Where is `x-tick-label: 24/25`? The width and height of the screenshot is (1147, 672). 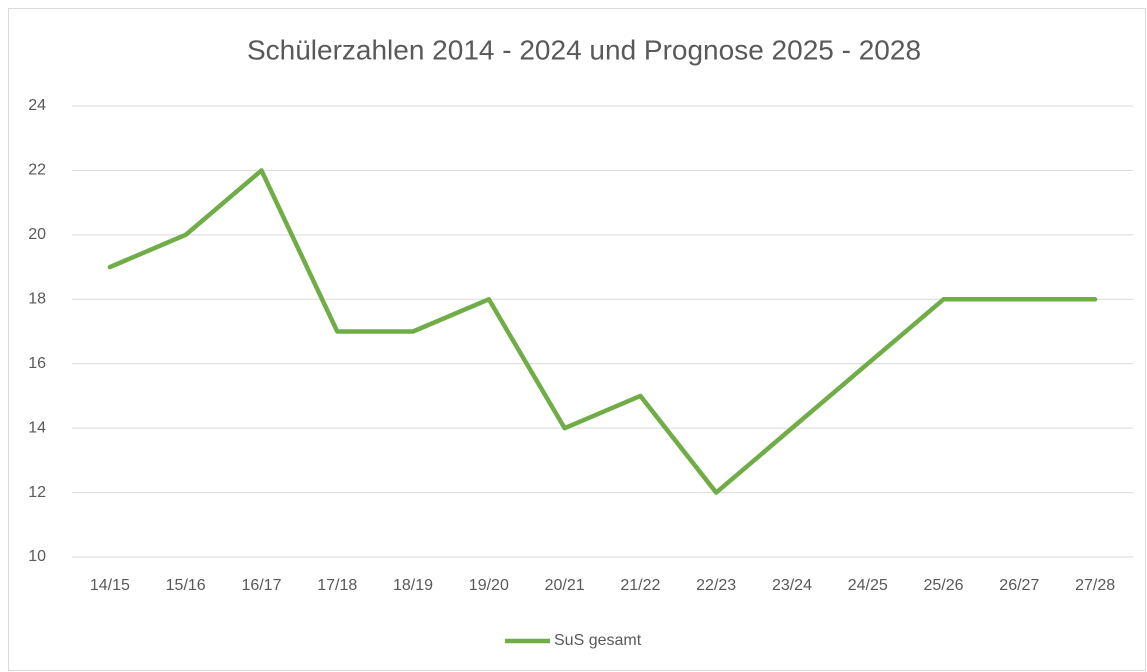 x-tick-label: 24/25 is located at coordinates (868, 585).